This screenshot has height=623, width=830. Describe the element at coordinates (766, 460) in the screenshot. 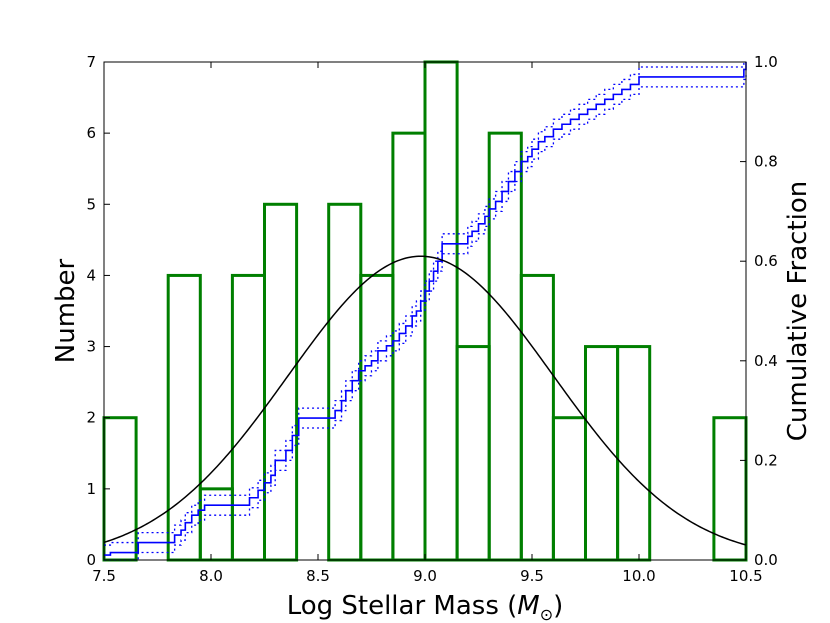

I see `y-right-tick-label: 0.2` at that location.